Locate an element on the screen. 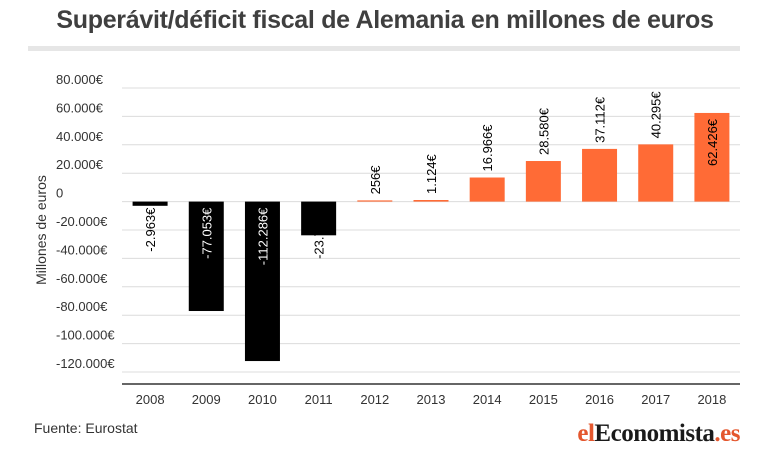 This screenshot has width=770, height=451. data-label: 40.295€ is located at coordinates (656, 115).